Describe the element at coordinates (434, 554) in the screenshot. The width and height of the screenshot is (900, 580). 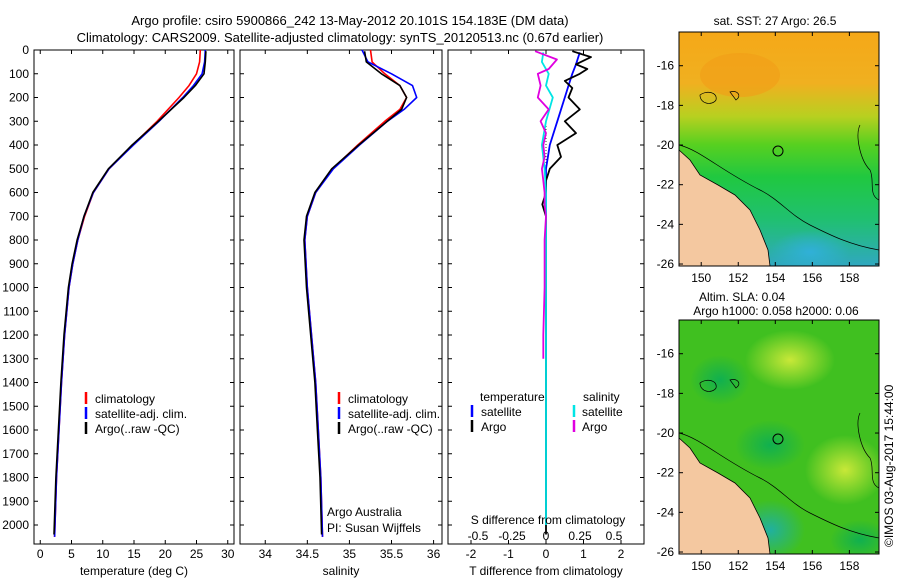
I see `salinity-tick-label: 36` at that location.